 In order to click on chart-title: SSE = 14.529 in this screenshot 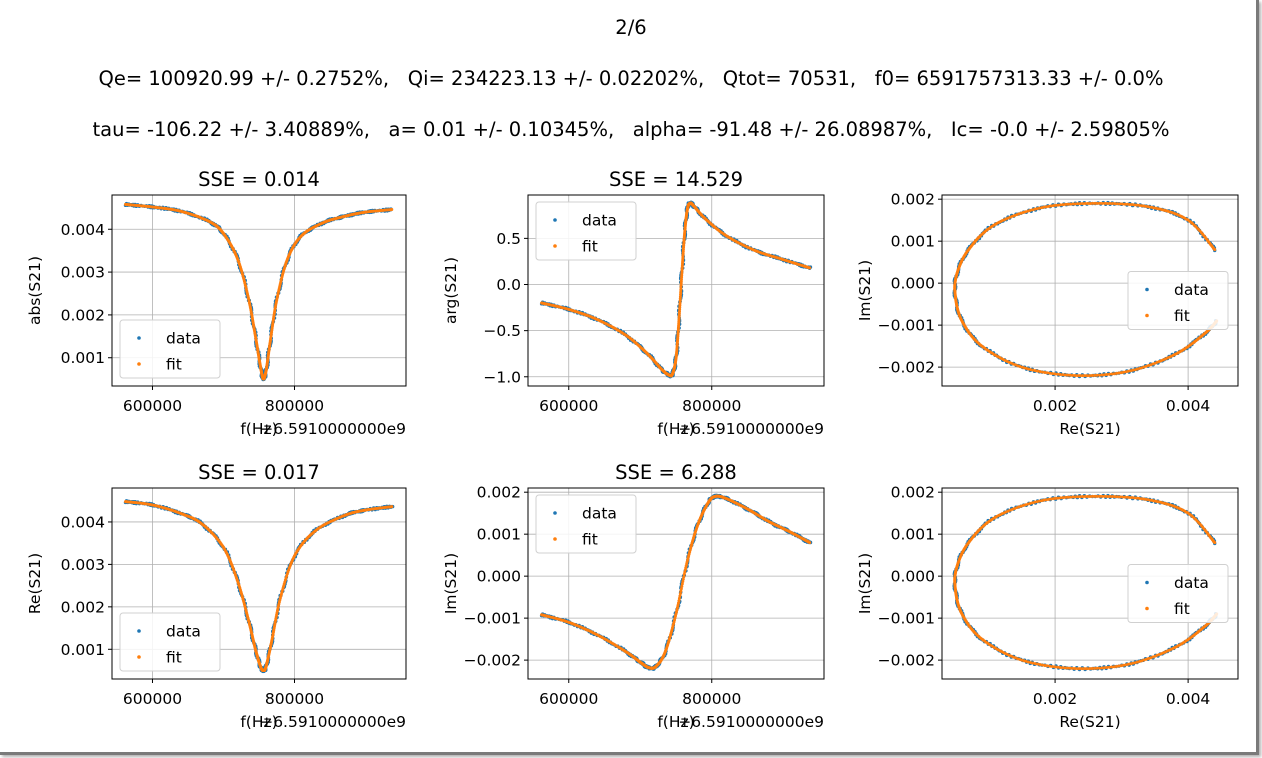, I will do `click(676, 179)`.